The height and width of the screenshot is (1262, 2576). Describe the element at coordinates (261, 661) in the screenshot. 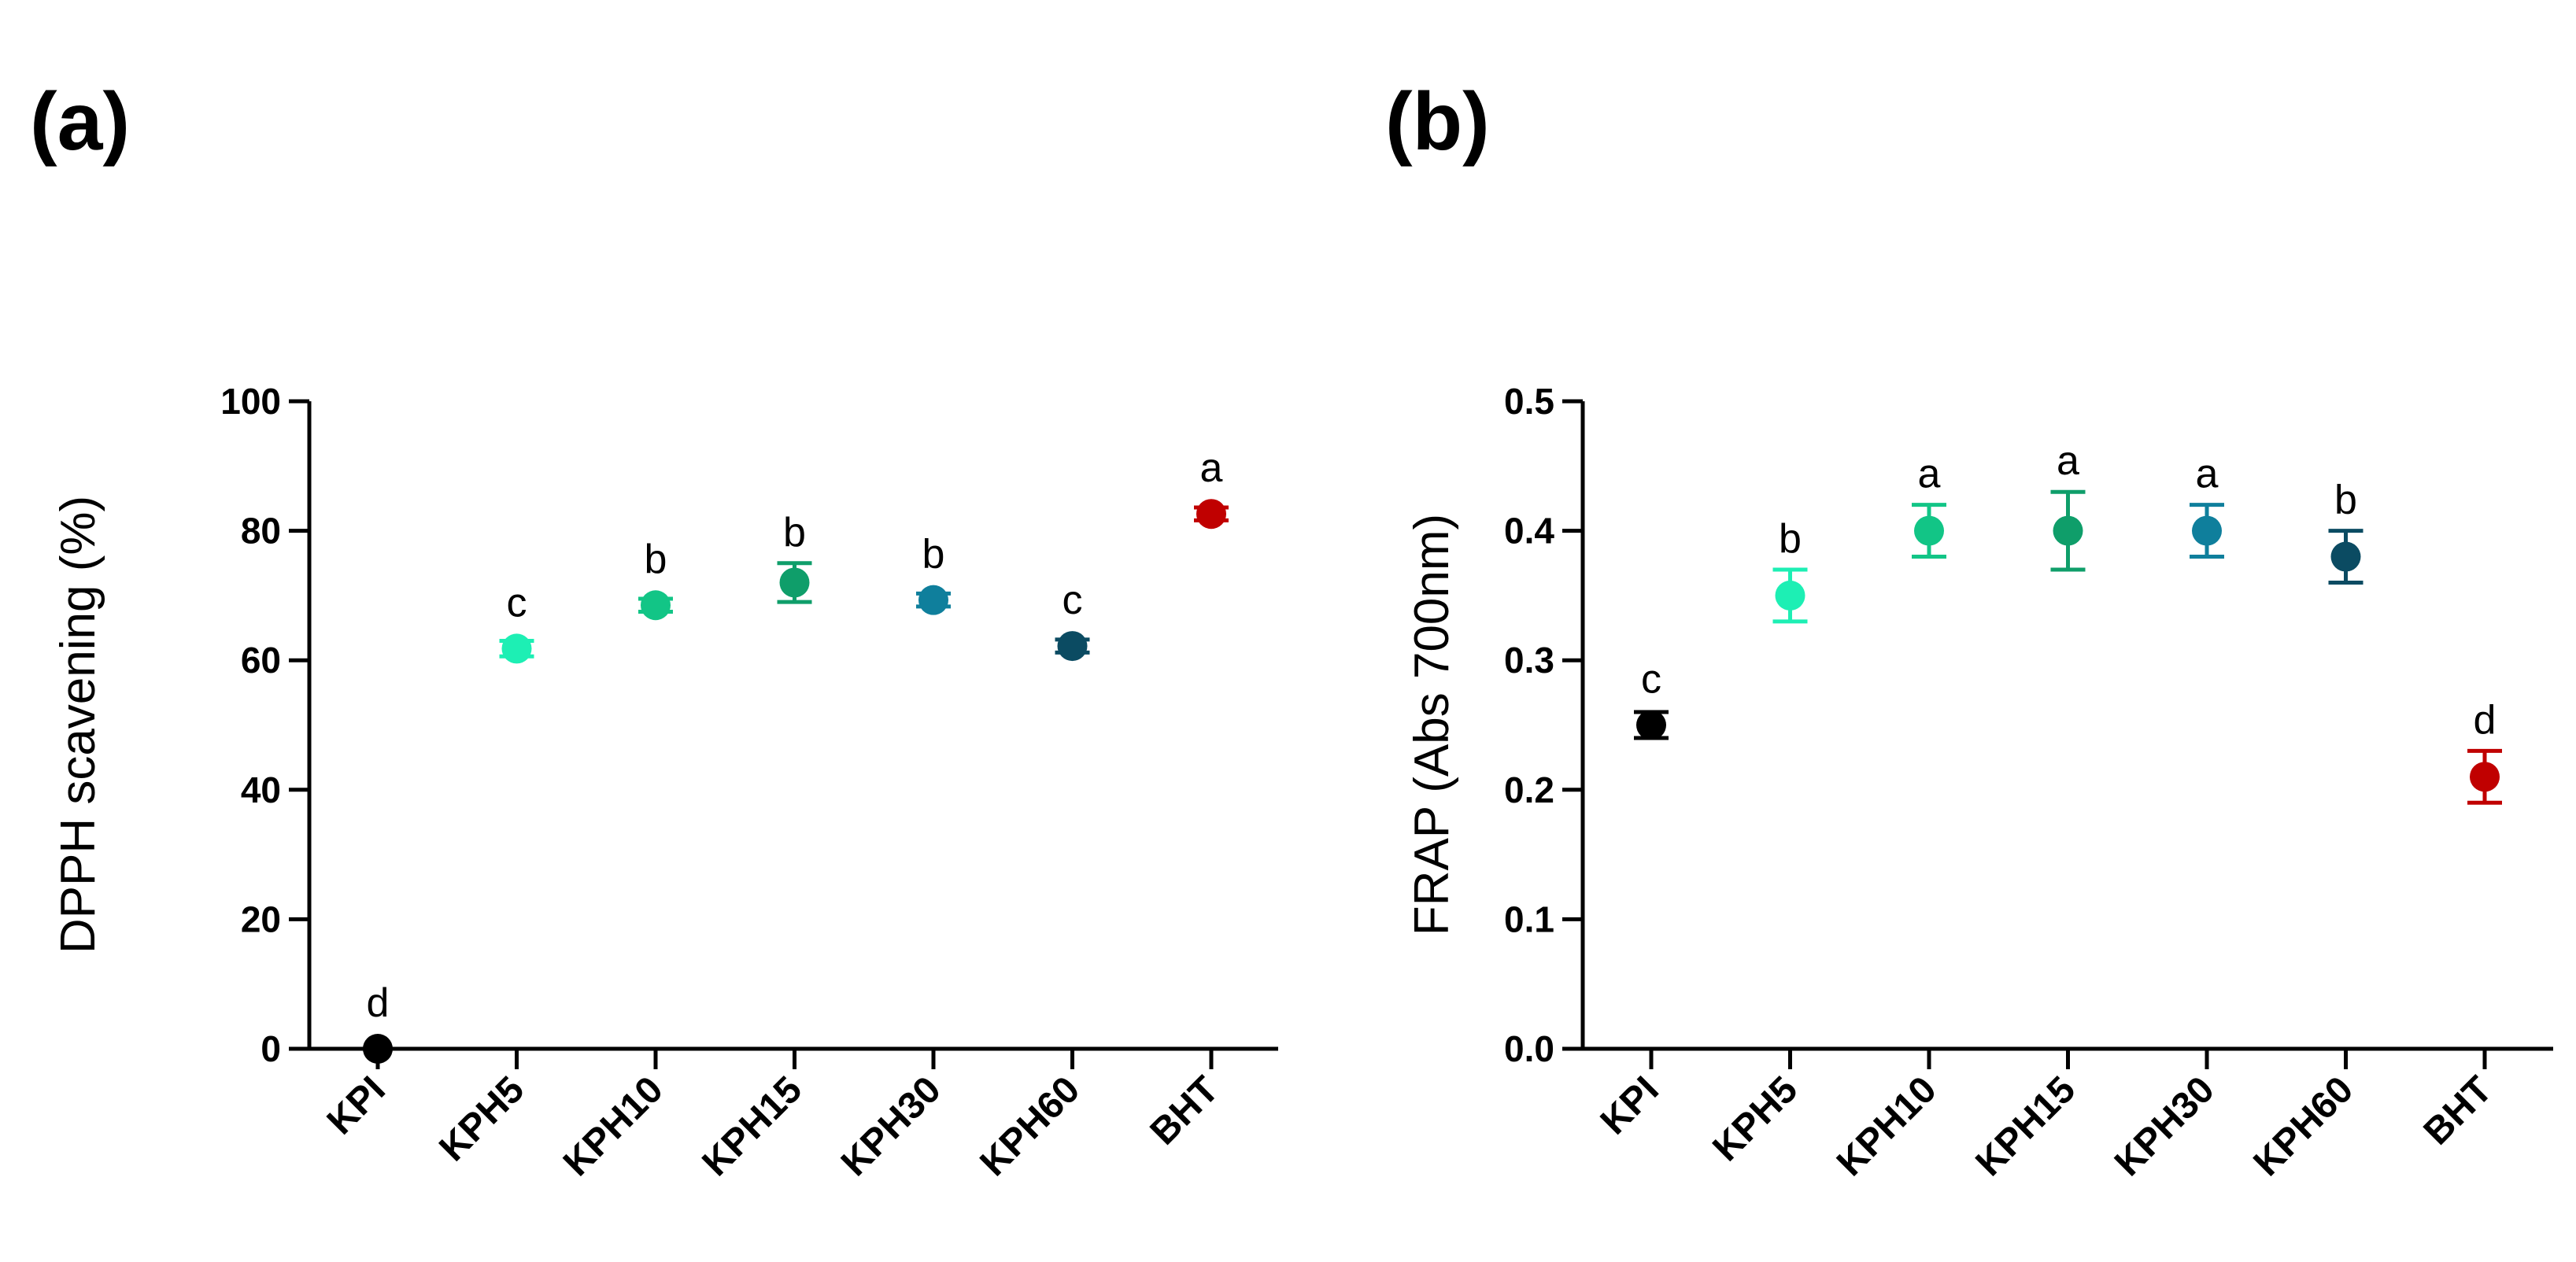

I see `y-tick-label: 60` at that location.